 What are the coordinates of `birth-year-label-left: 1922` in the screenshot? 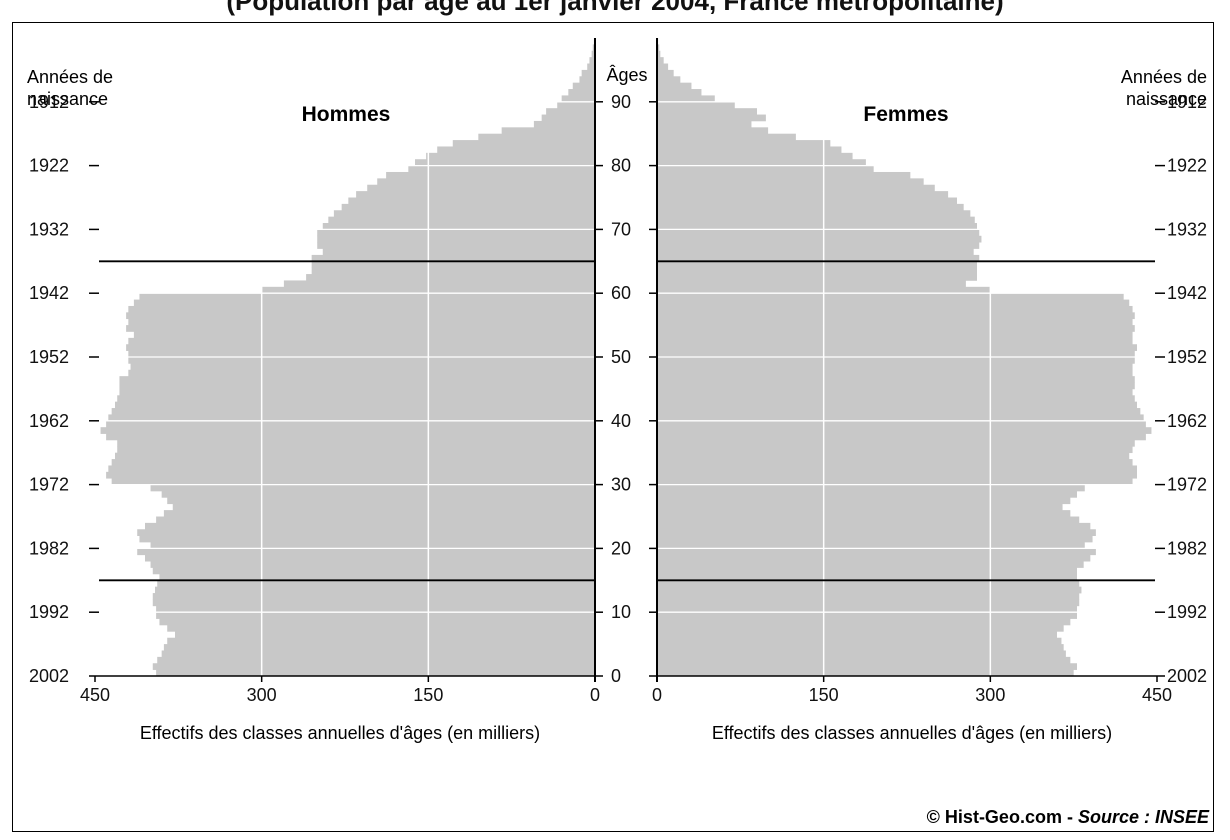 It's located at (49, 166).